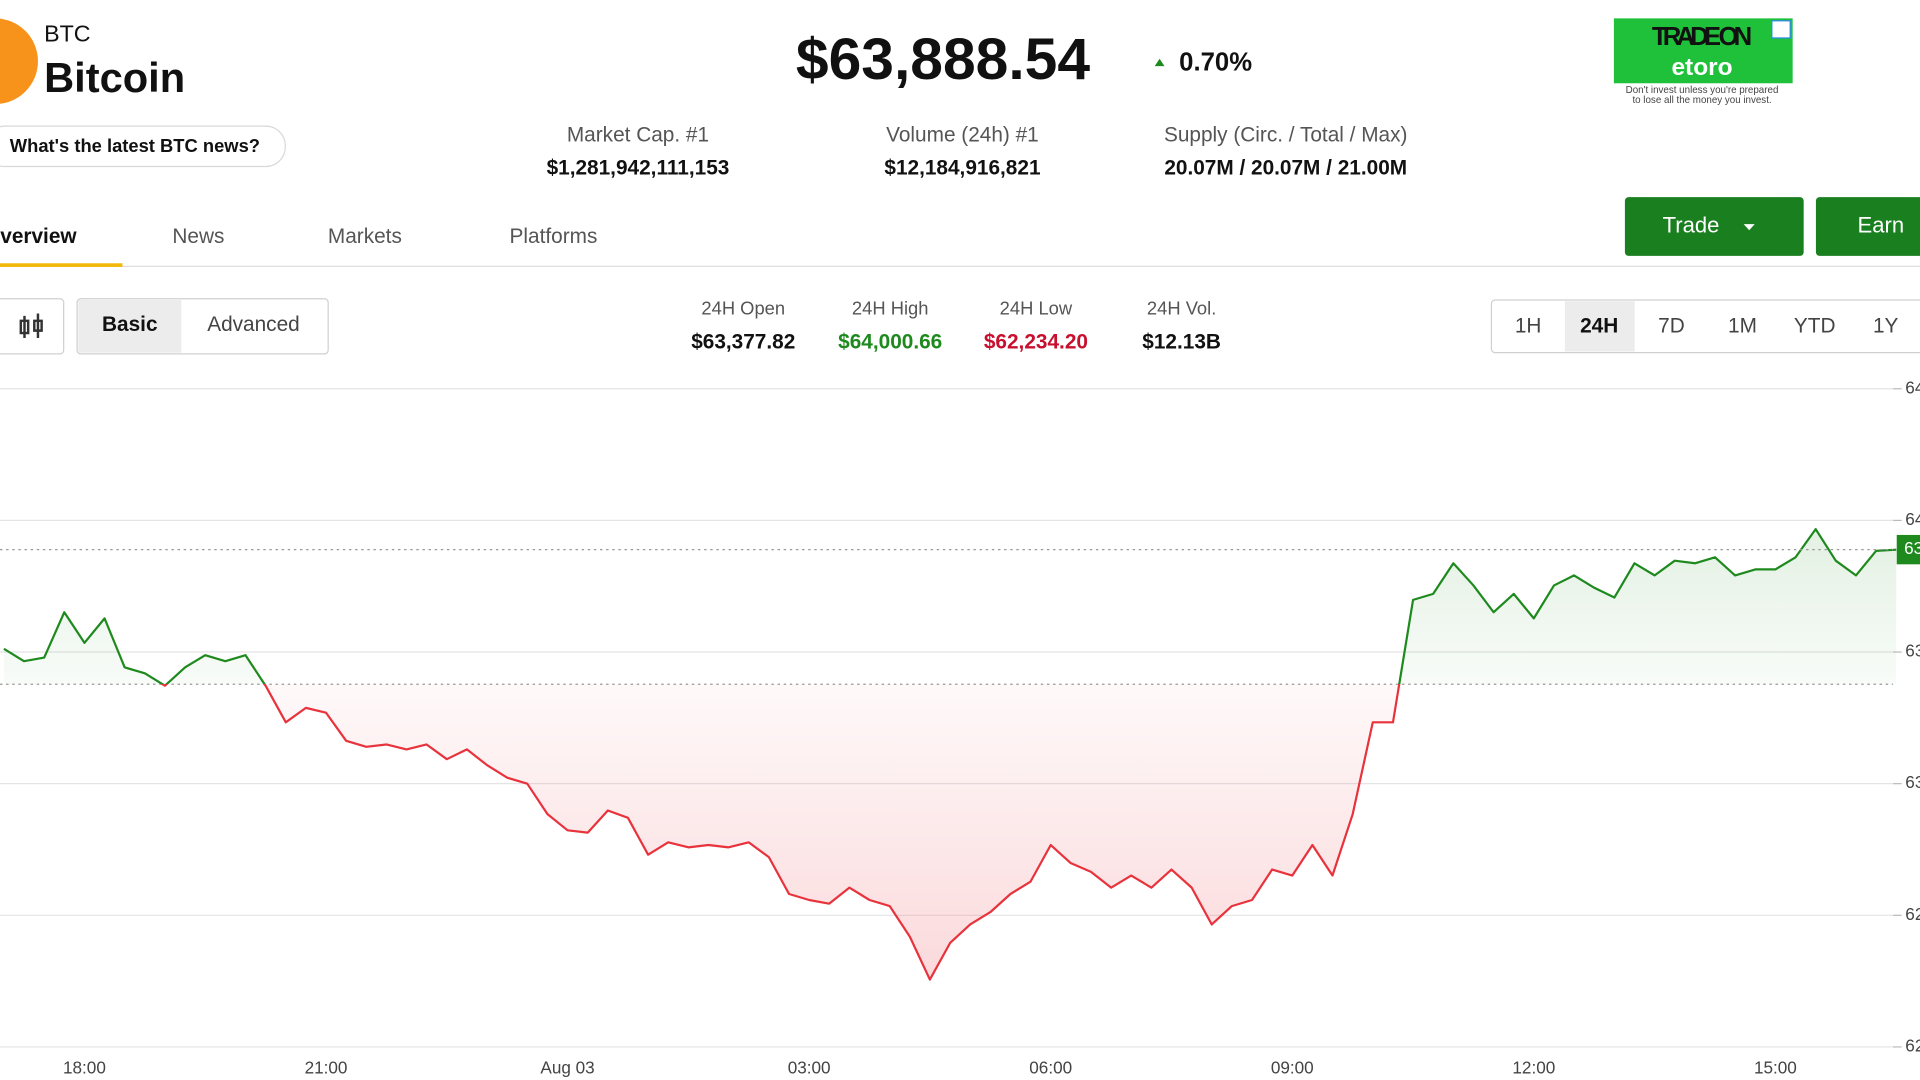  I want to click on stat-label: Supply (Circ. / Total / Max), so click(1285, 134).